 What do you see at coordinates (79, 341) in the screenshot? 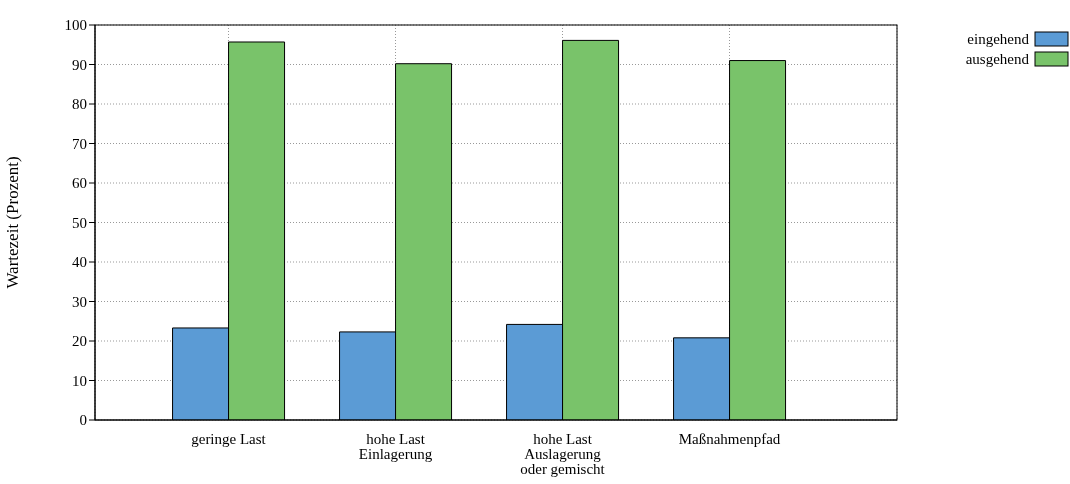
I see `y-tick-label: 20` at bounding box center [79, 341].